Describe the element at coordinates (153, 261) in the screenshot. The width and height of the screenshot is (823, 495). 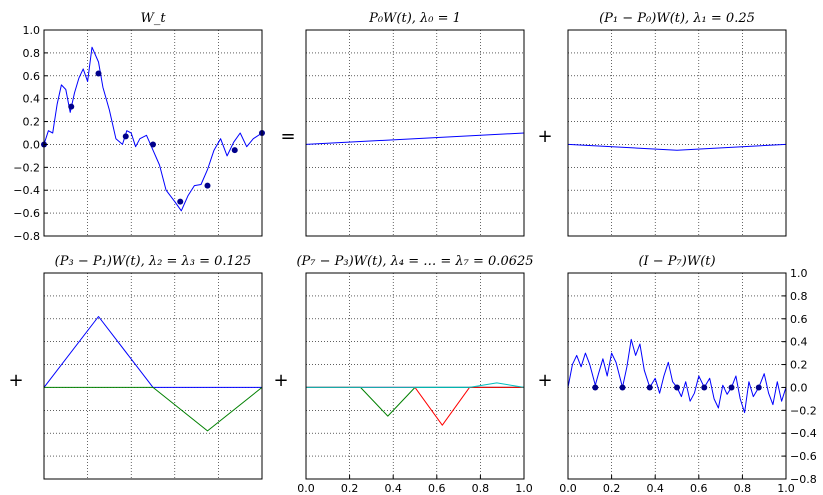
I see `panel-title: (P₃ − P₁)W(t), λ₂ = λ₃ = 0.125` at that location.